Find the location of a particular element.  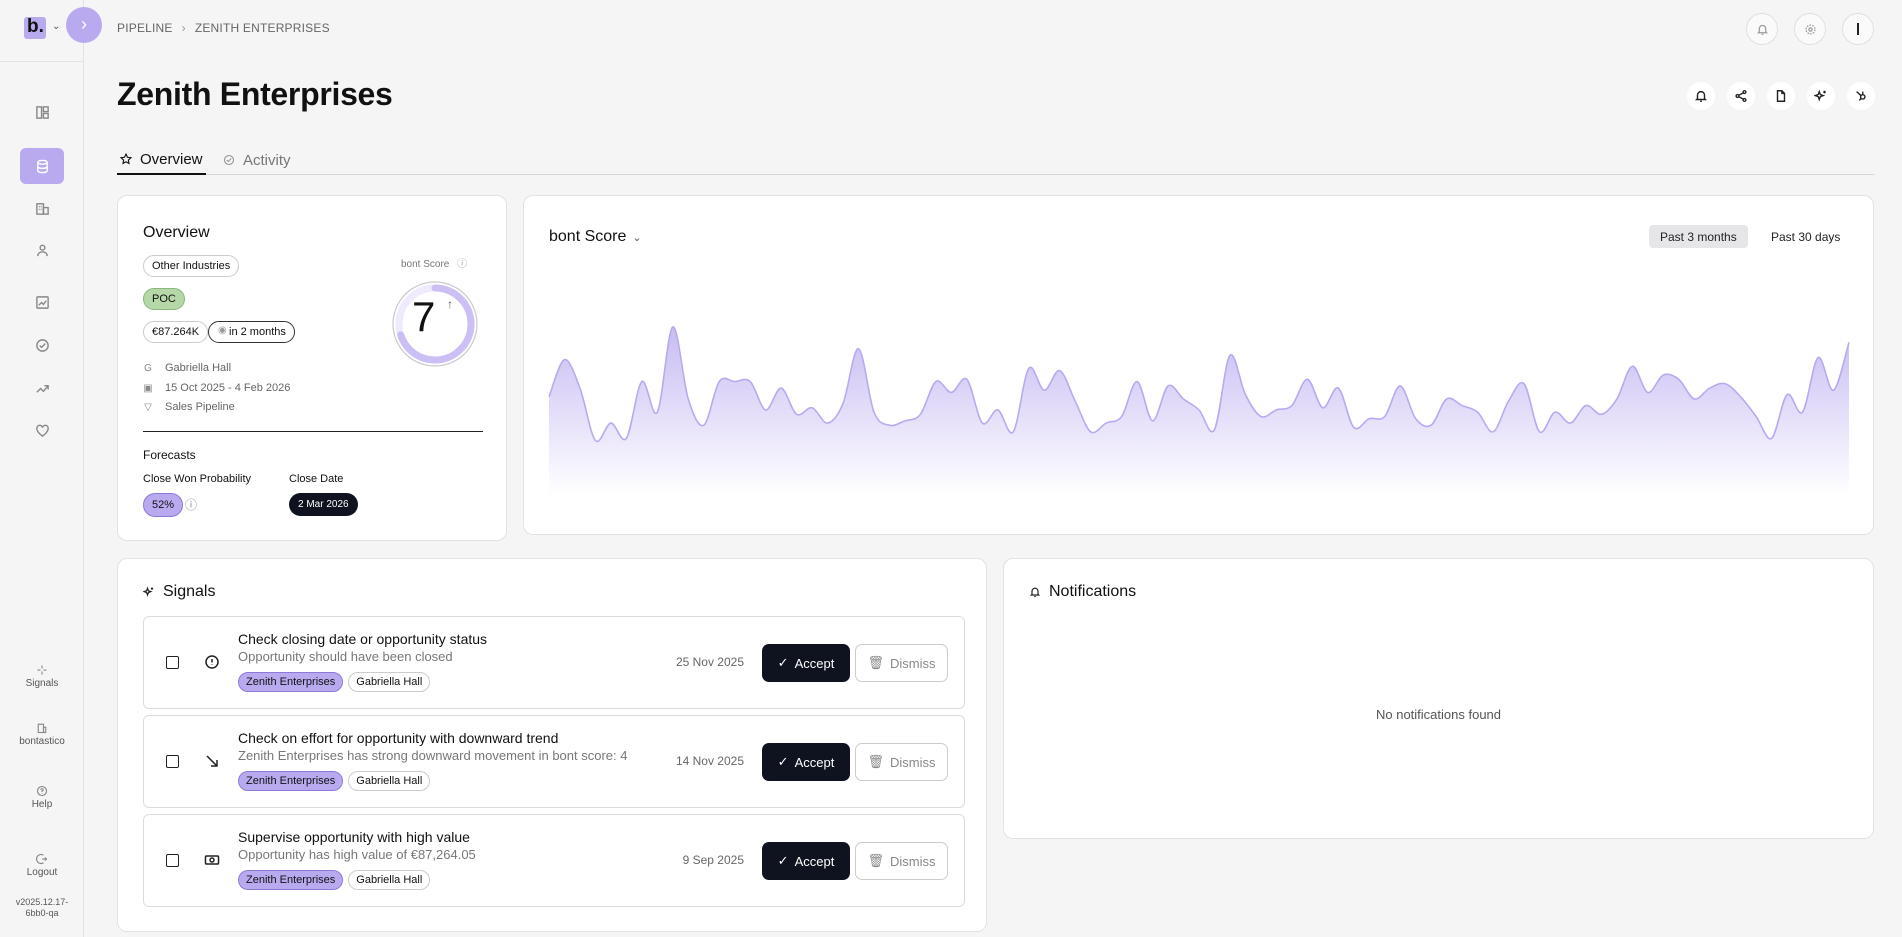

sidebar-item-pipeline is located at coordinates (42, 166).